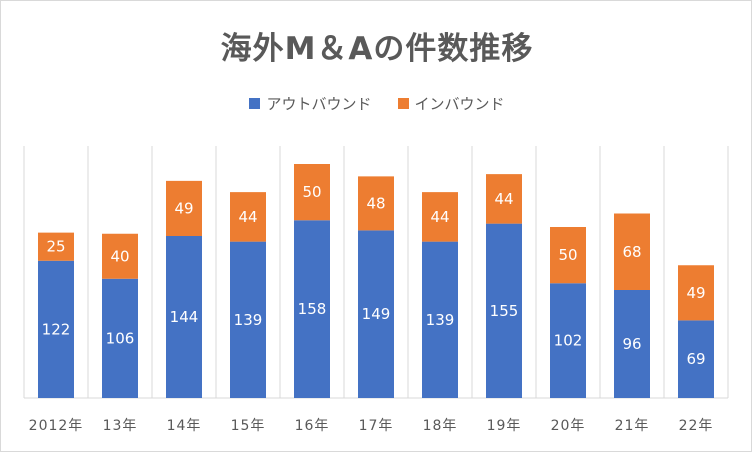 This screenshot has height=452, width=752. What do you see at coordinates (696, 426) in the screenshot?
I see `x-tick-label: 22年` at bounding box center [696, 426].